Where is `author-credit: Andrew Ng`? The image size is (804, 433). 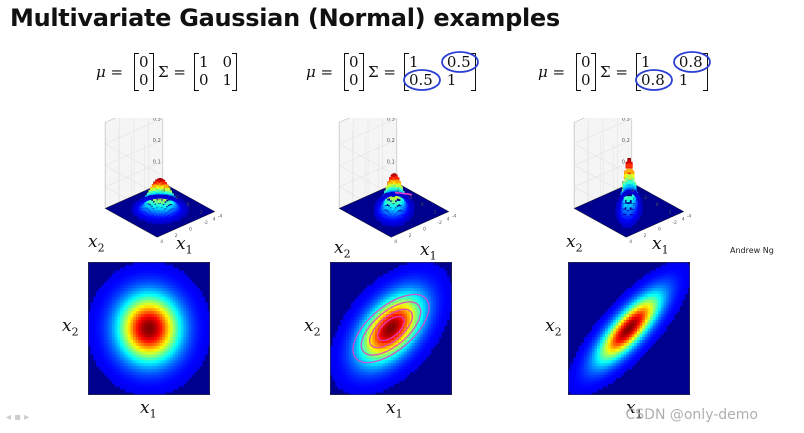
author-credit: Andrew Ng is located at coordinates (752, 250).